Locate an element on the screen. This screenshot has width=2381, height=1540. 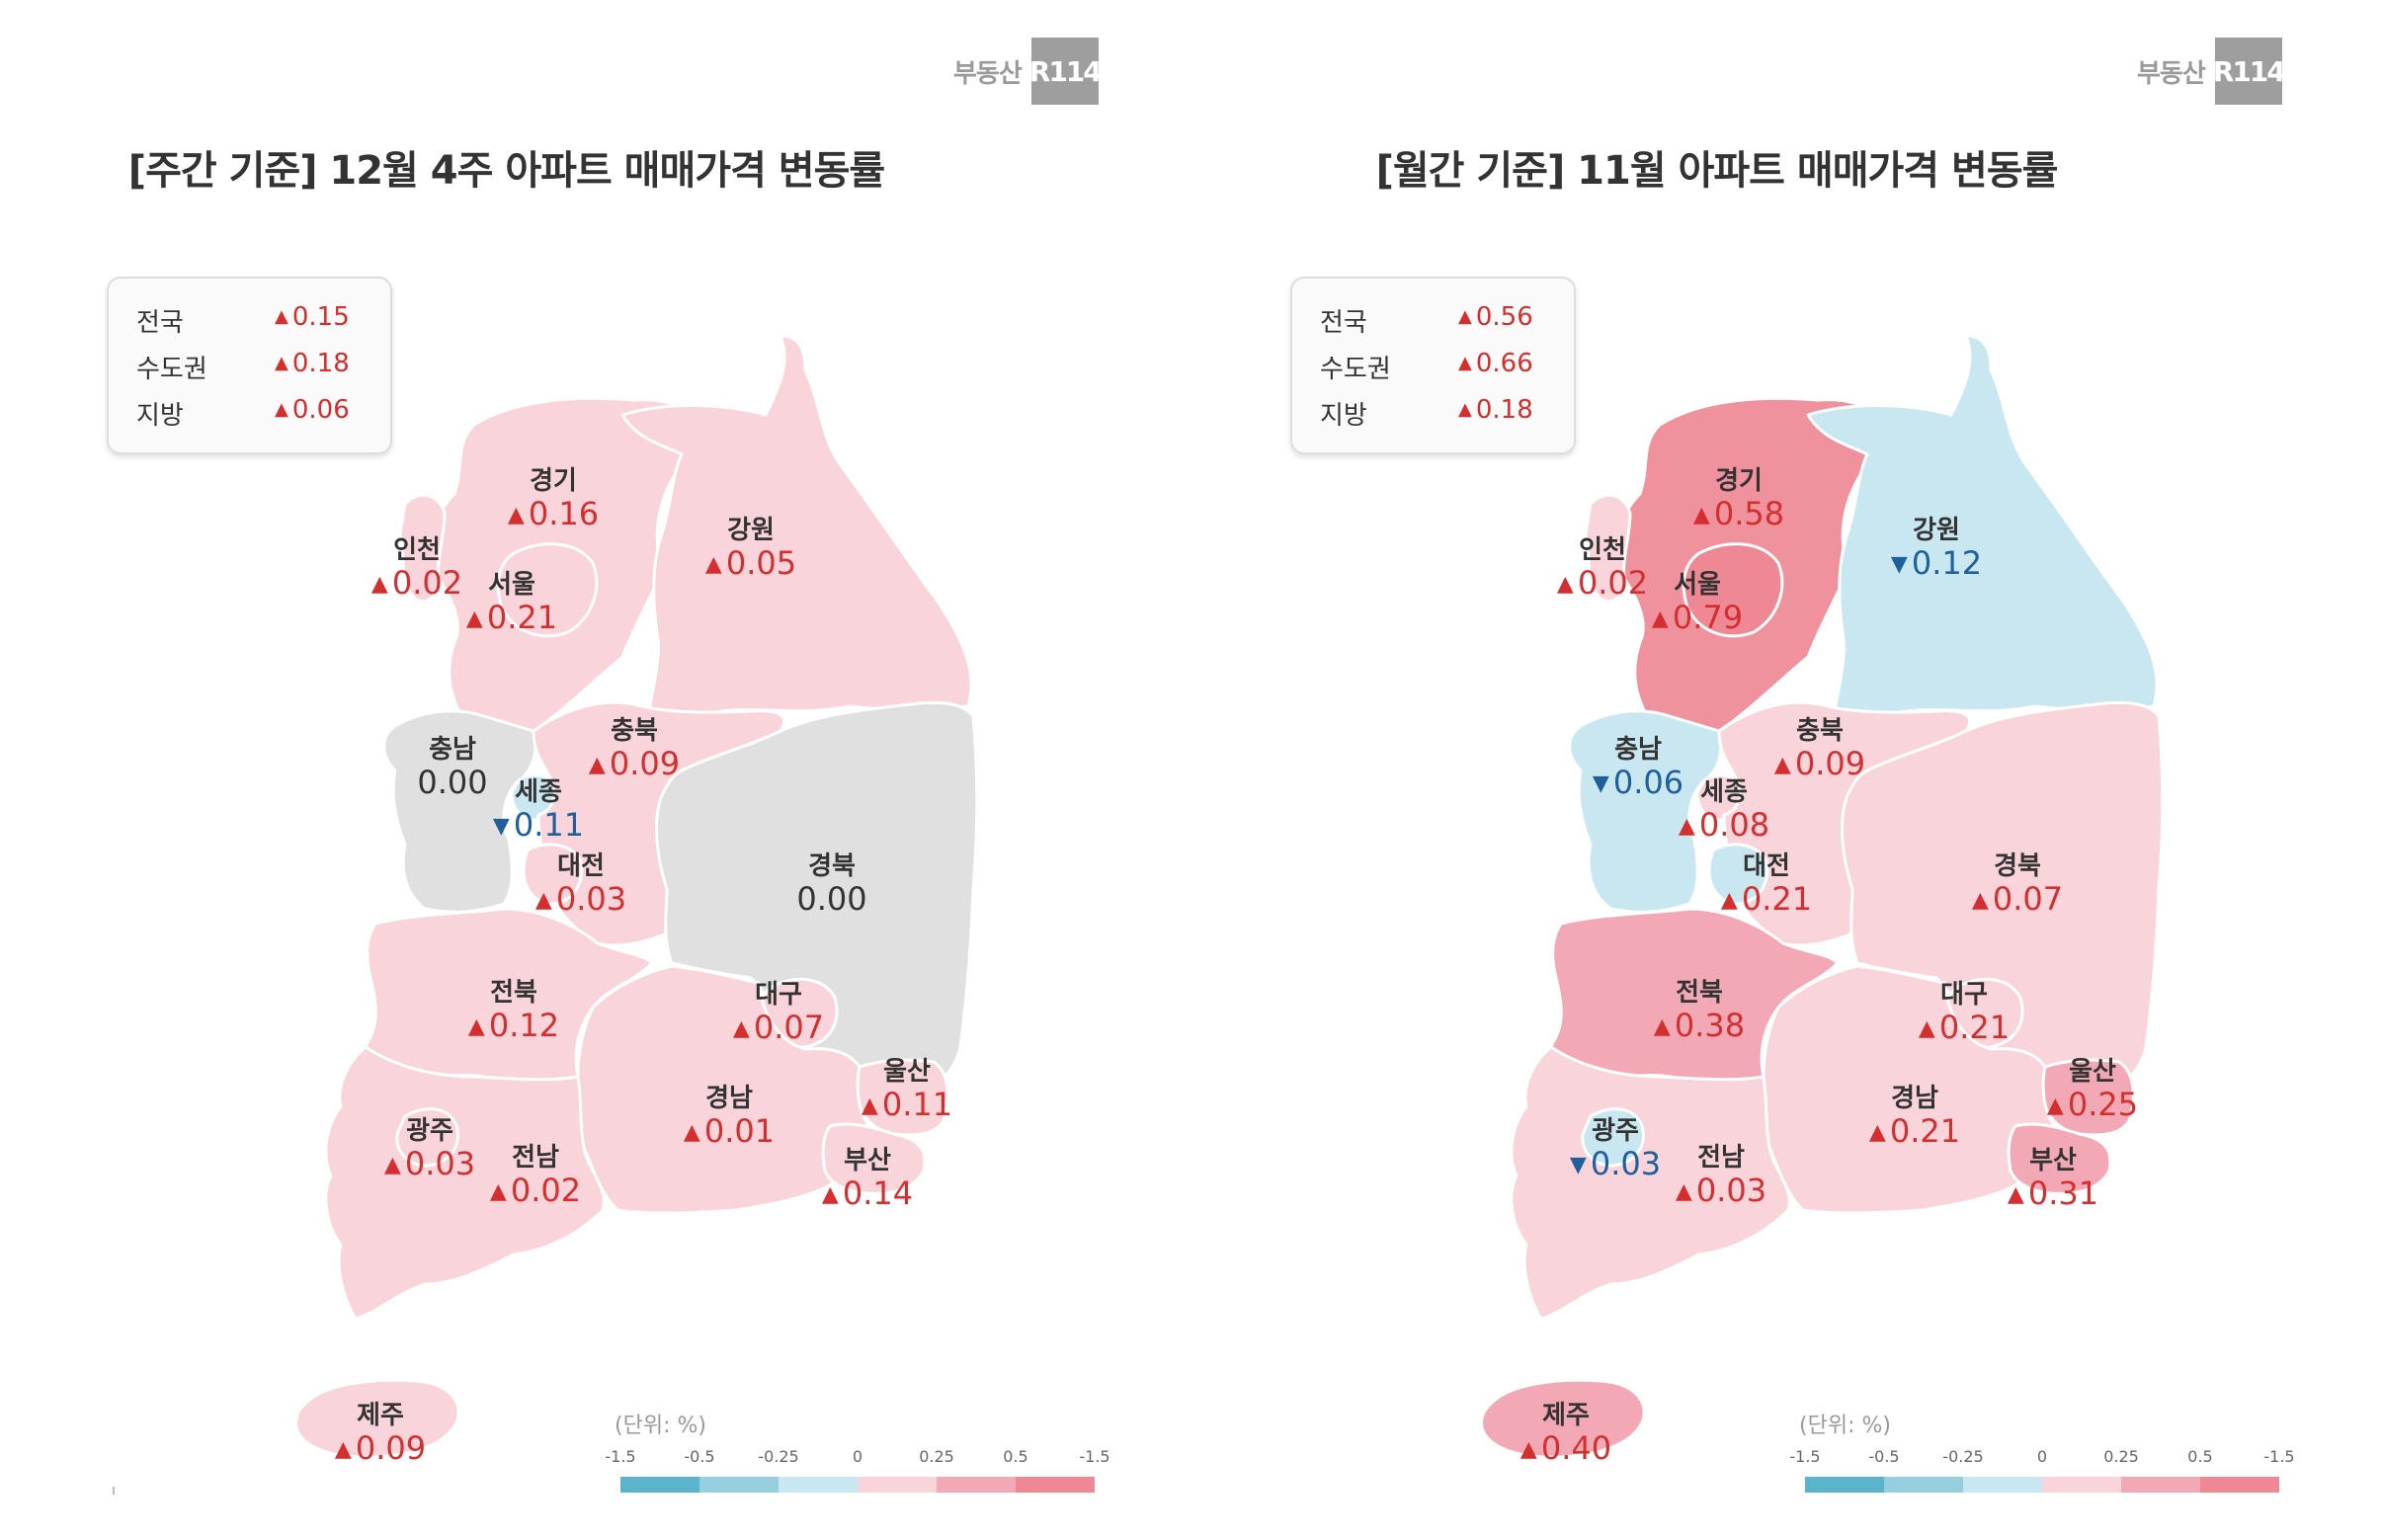
region-name: 광주 is located at coordinates (1616, 1131).